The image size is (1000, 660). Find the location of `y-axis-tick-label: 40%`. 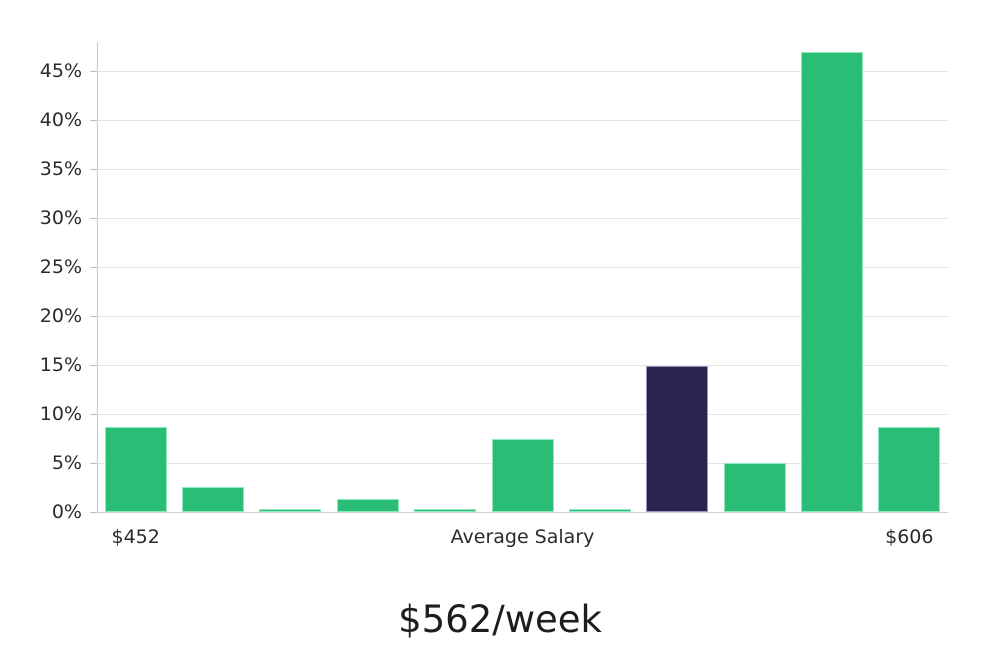

y-axis-tick-label: 40% is located at coordinates (60, 120).